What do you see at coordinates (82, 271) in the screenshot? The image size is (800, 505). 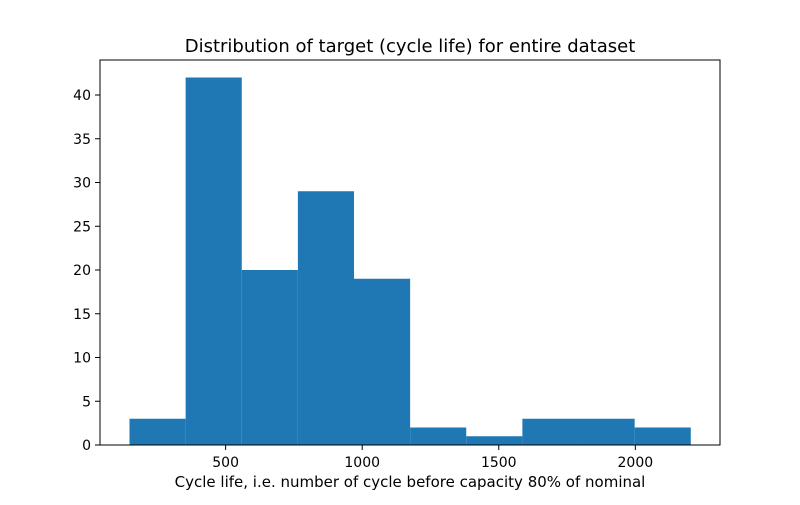 I see `y-tick-label: 20` at bounding box center [82, 271].